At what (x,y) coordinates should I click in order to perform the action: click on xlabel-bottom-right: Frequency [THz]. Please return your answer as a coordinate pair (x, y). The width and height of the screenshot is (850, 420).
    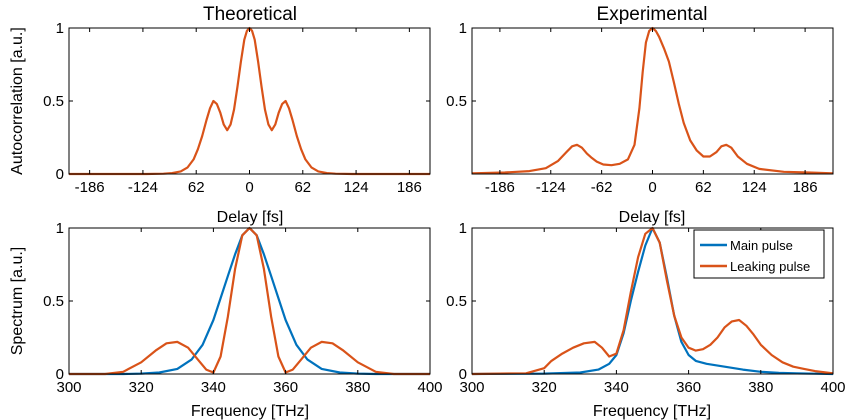
    Looking at the image, I should click on (652, 411).